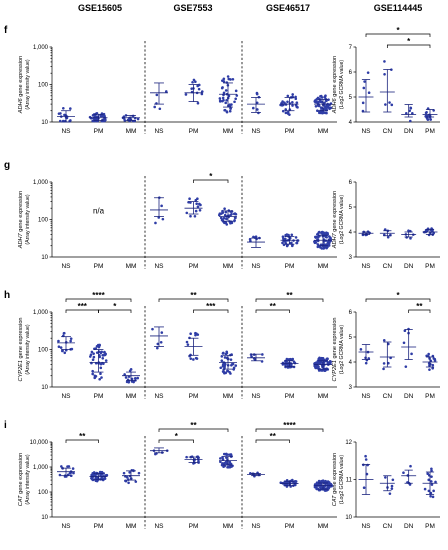  I want to click on group-GSE114445: NS CN DN PM***, so click(398, 345).